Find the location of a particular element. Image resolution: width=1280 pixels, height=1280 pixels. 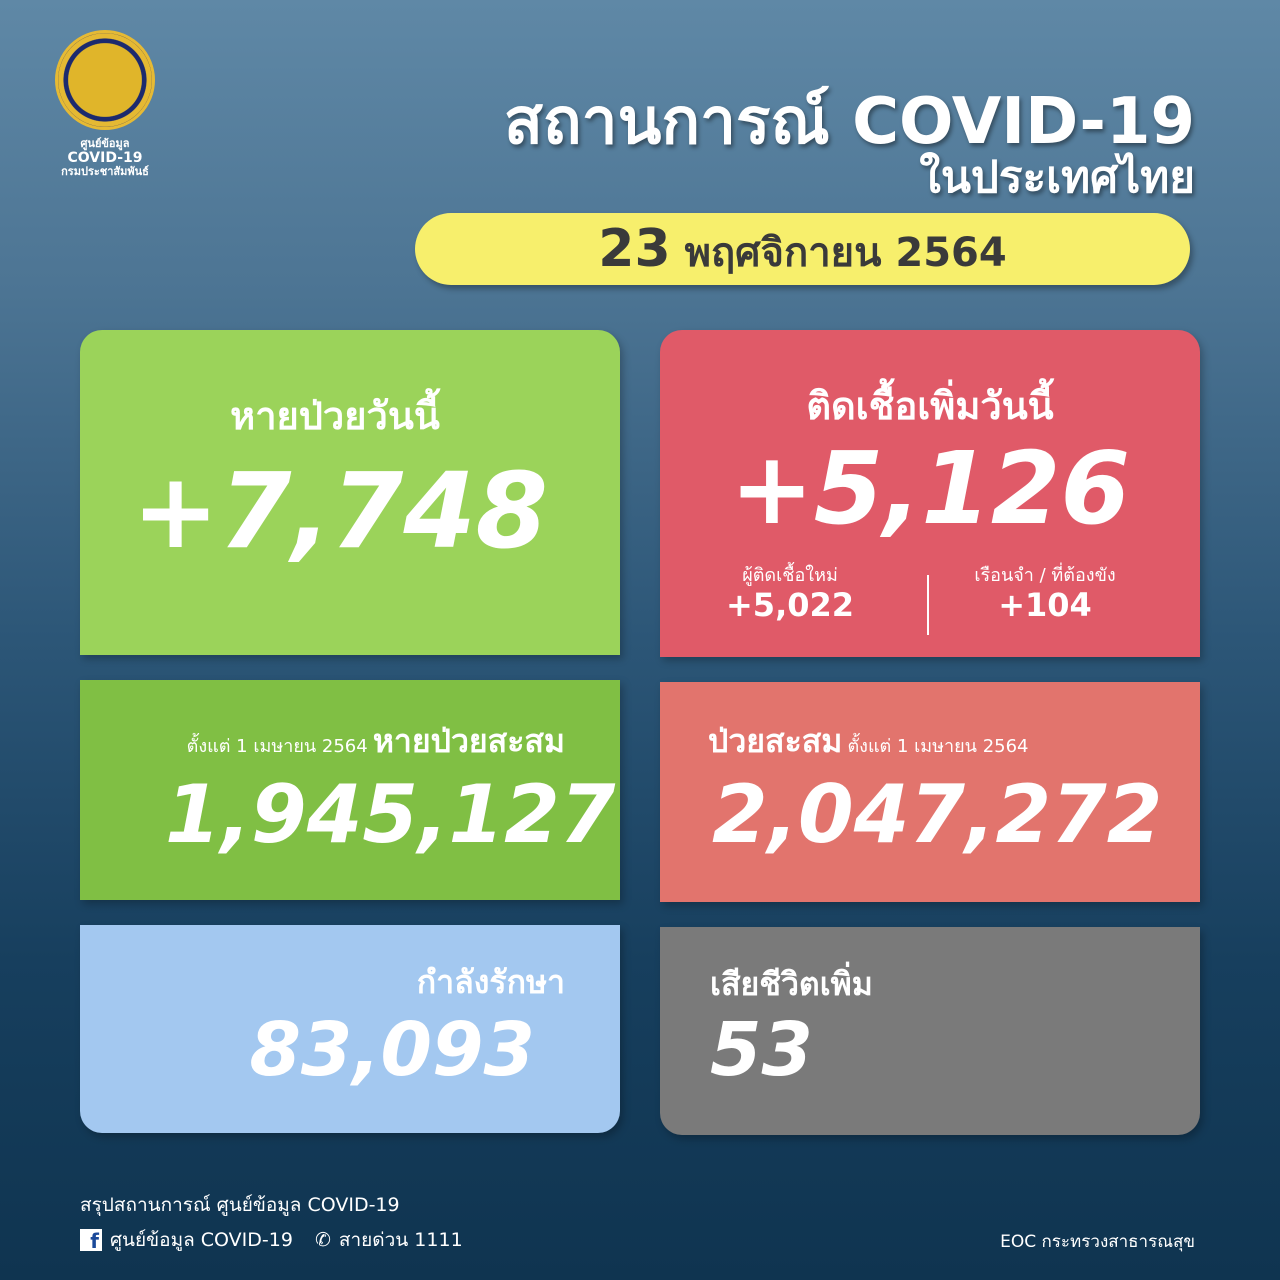

recovered-total-since: ตั้งแต่ 1 เมษายน 2564 is located at coordinates (277, 746).